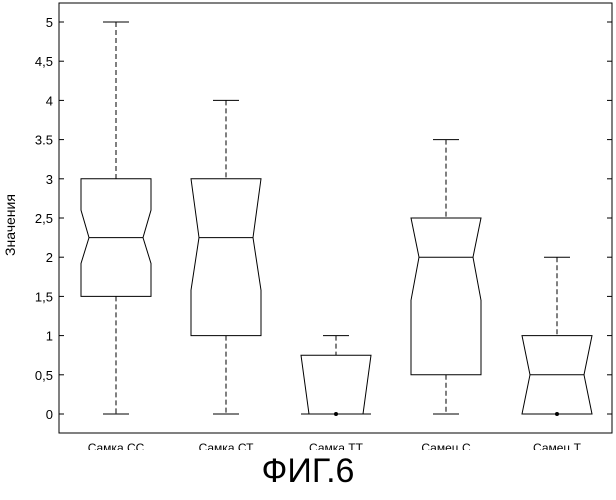  I want to click on figure-caption: ФИГ.6, so click(308, 471).